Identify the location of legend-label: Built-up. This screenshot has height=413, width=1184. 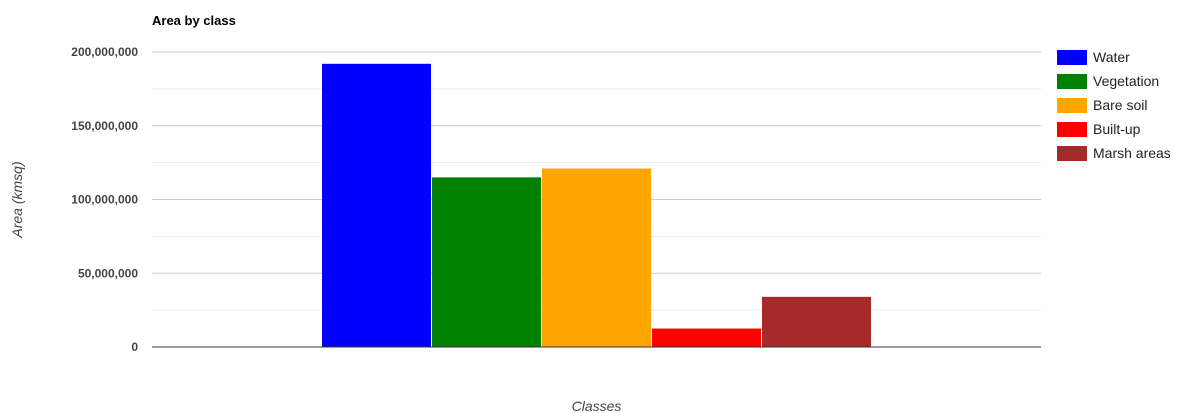
(1117, 129).